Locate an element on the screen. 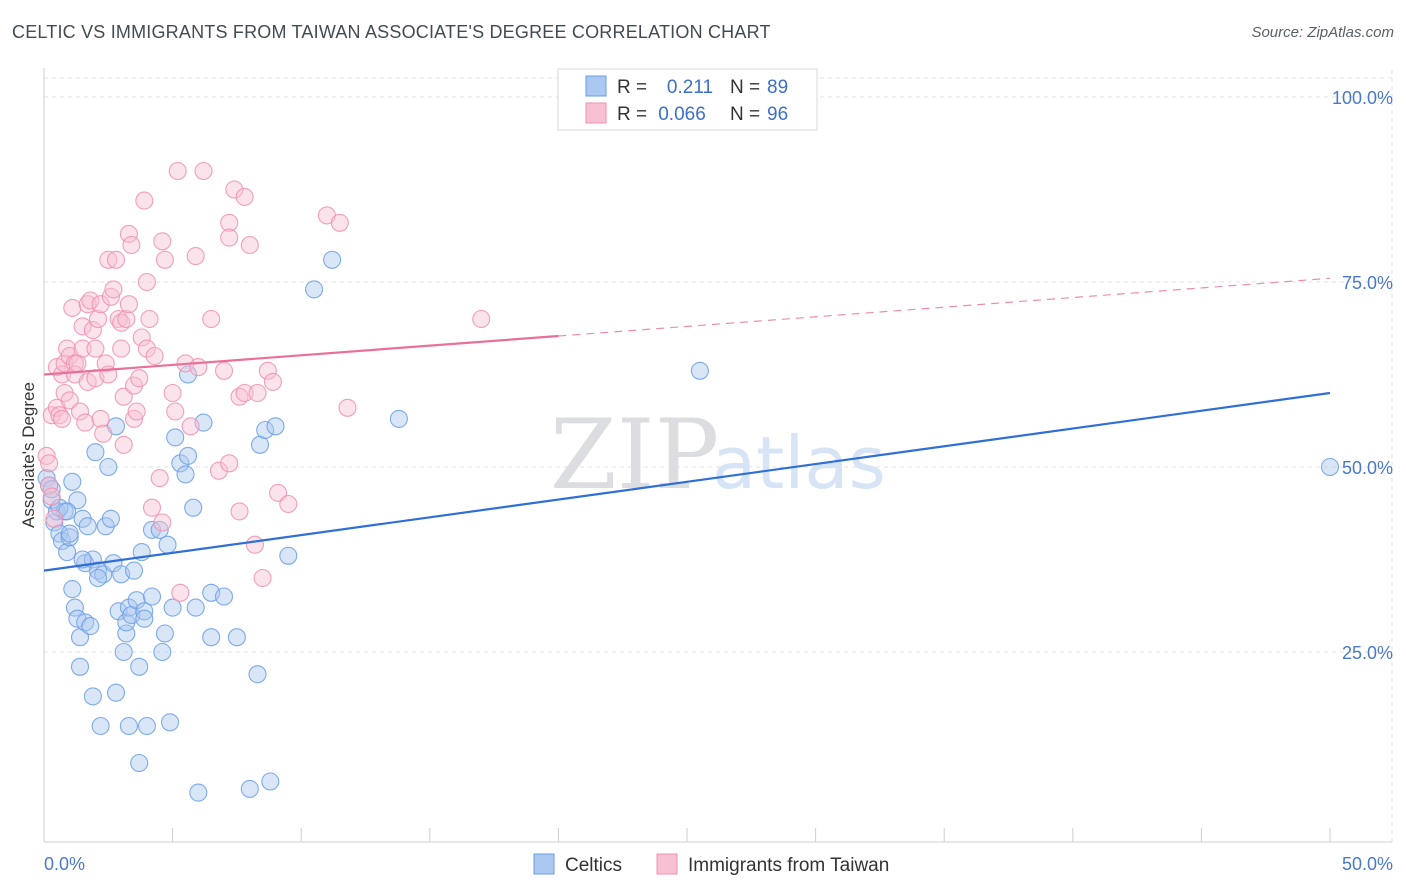 The width and height of the screenshot is (1406, 892). source-label: Source: ZipAtlas.com is located at coordinates (1322, 32).